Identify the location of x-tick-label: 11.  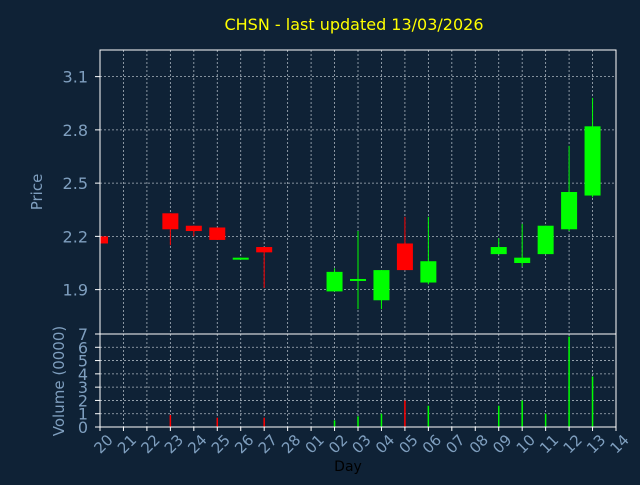
(549, 444).